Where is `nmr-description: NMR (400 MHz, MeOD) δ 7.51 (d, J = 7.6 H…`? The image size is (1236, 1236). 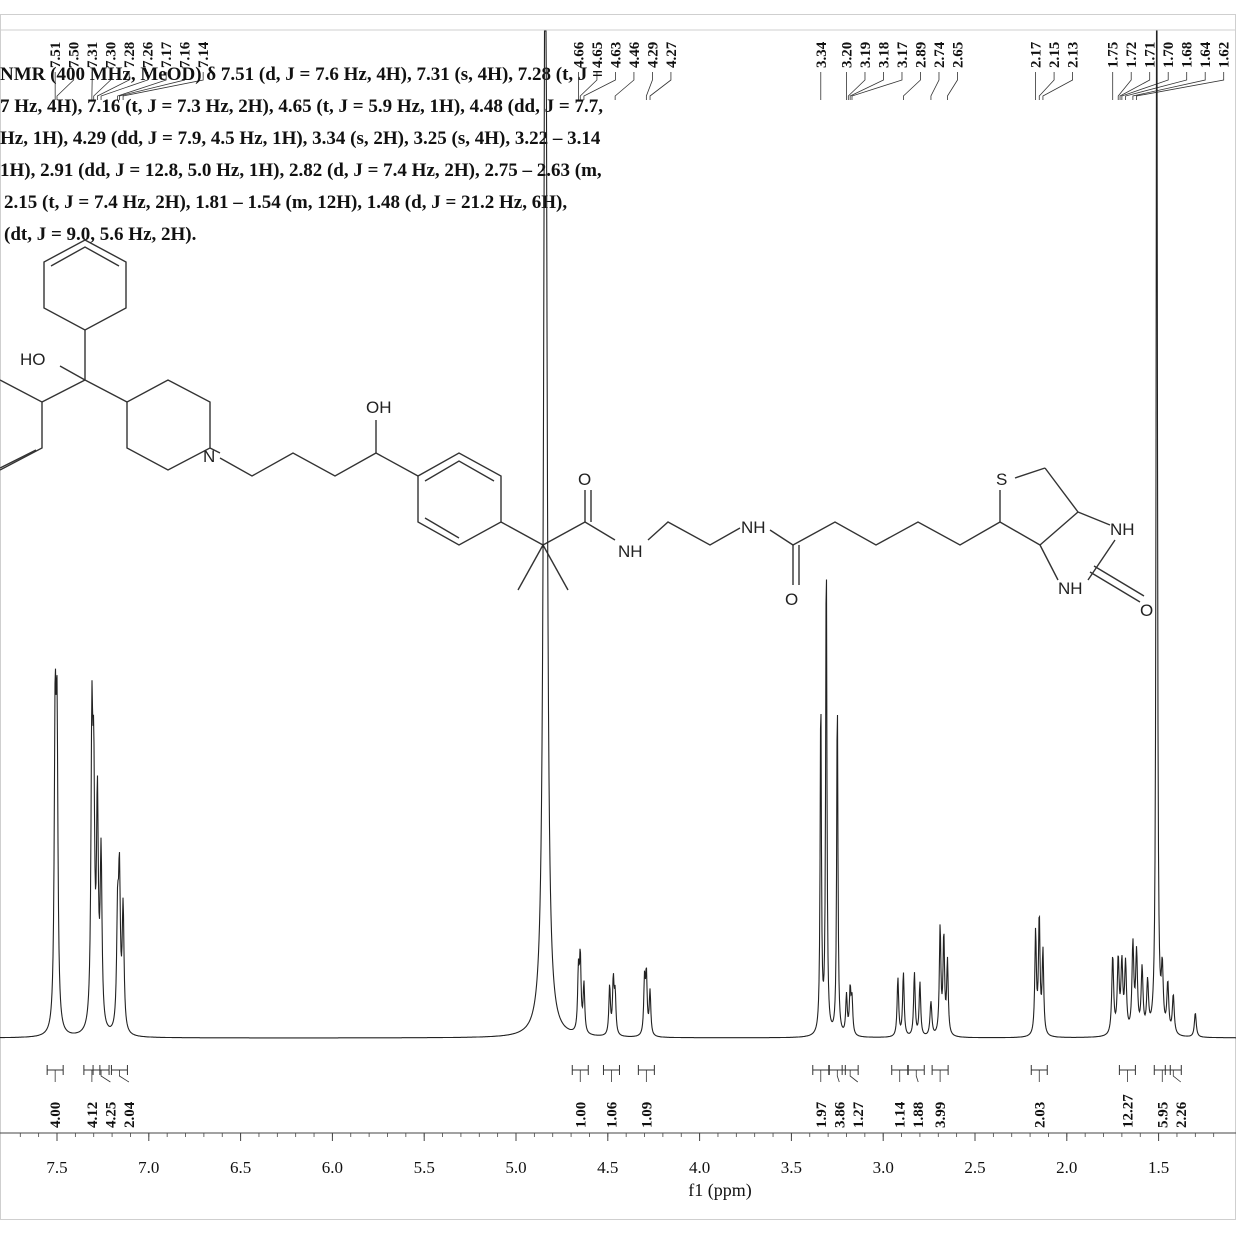 nmr-description: NMR (400 MHz, MeOD) δ 7.51 (d, J = 7.6 H… is located at coordinates (301, 154).